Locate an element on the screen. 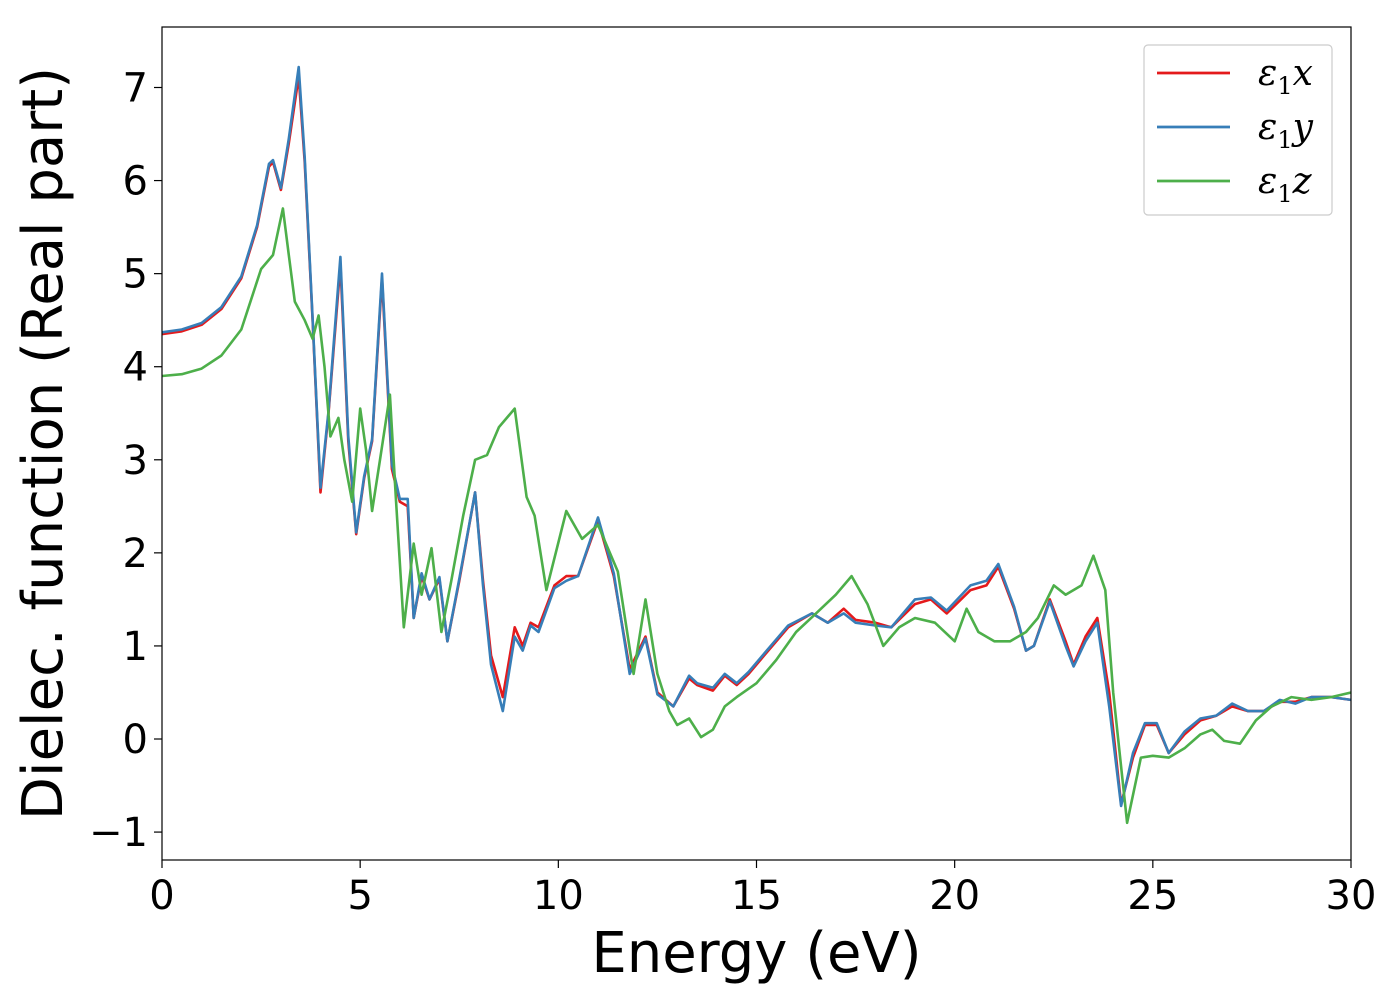 The image size is (1400, 1000). legend: ε1x ε1y ε1z is located at coordinates (1238, 130).